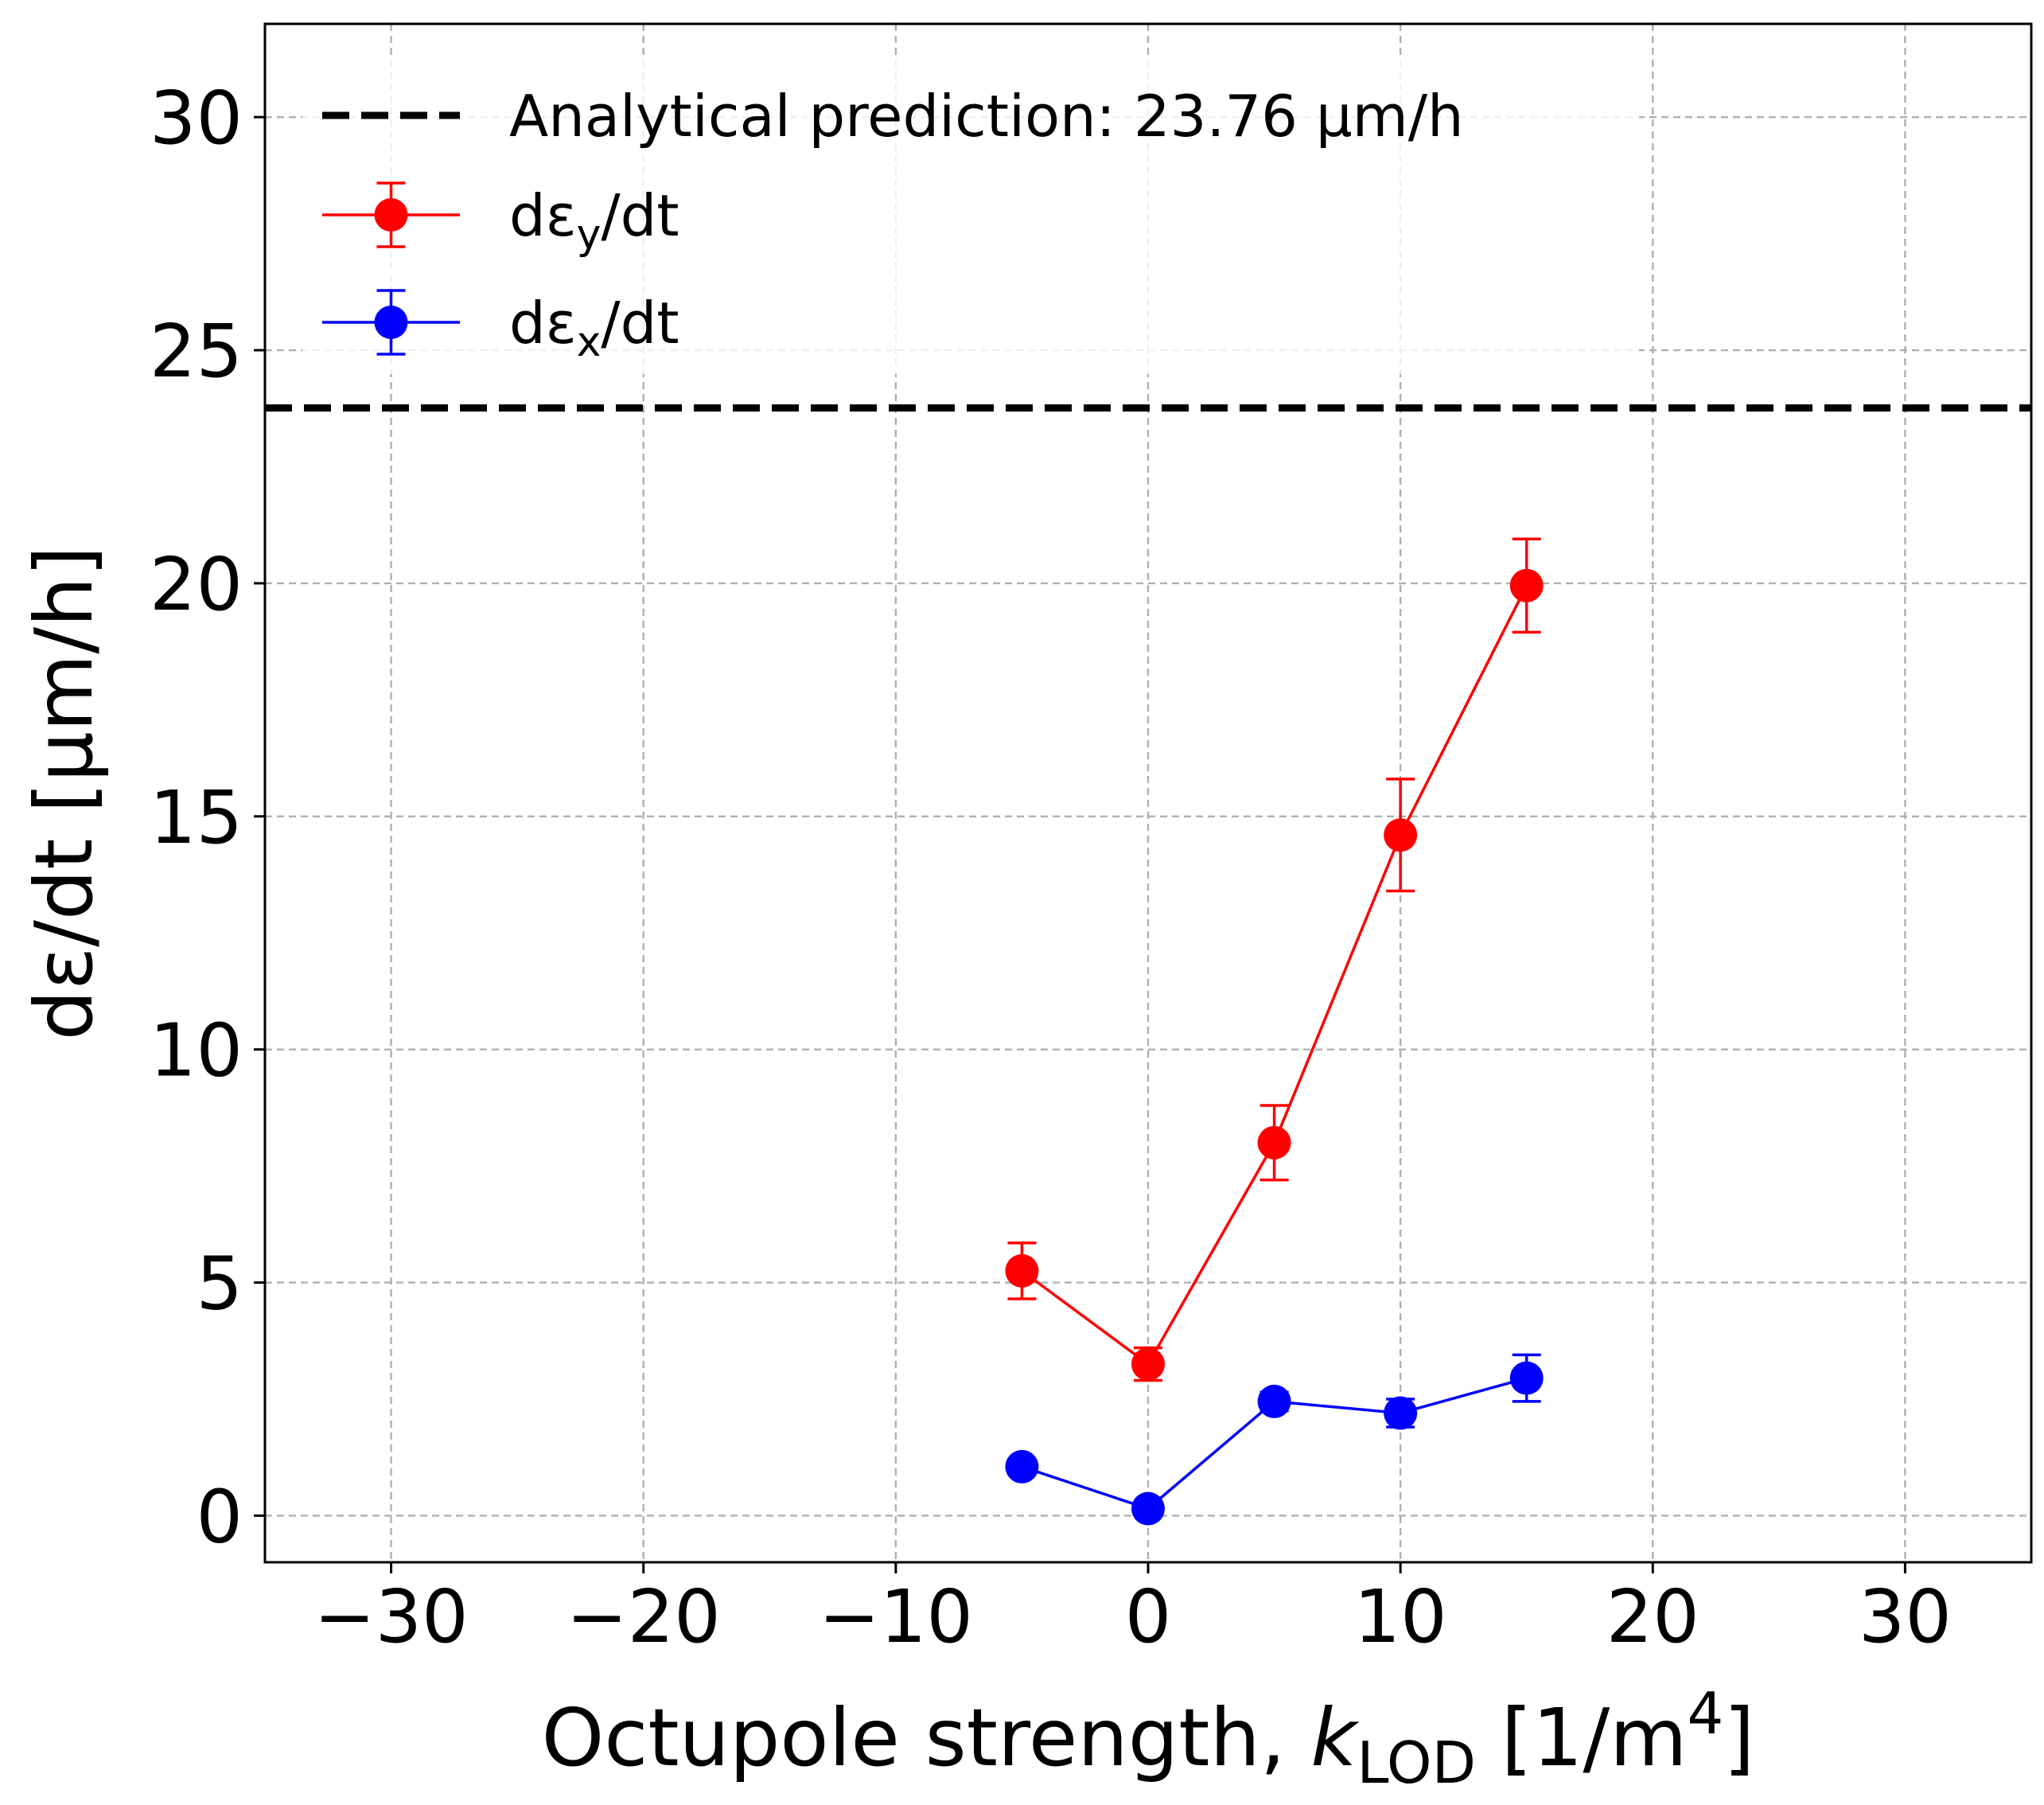  I want to click on x-axis-label-subscript: LOD, so click(1416, 1762).